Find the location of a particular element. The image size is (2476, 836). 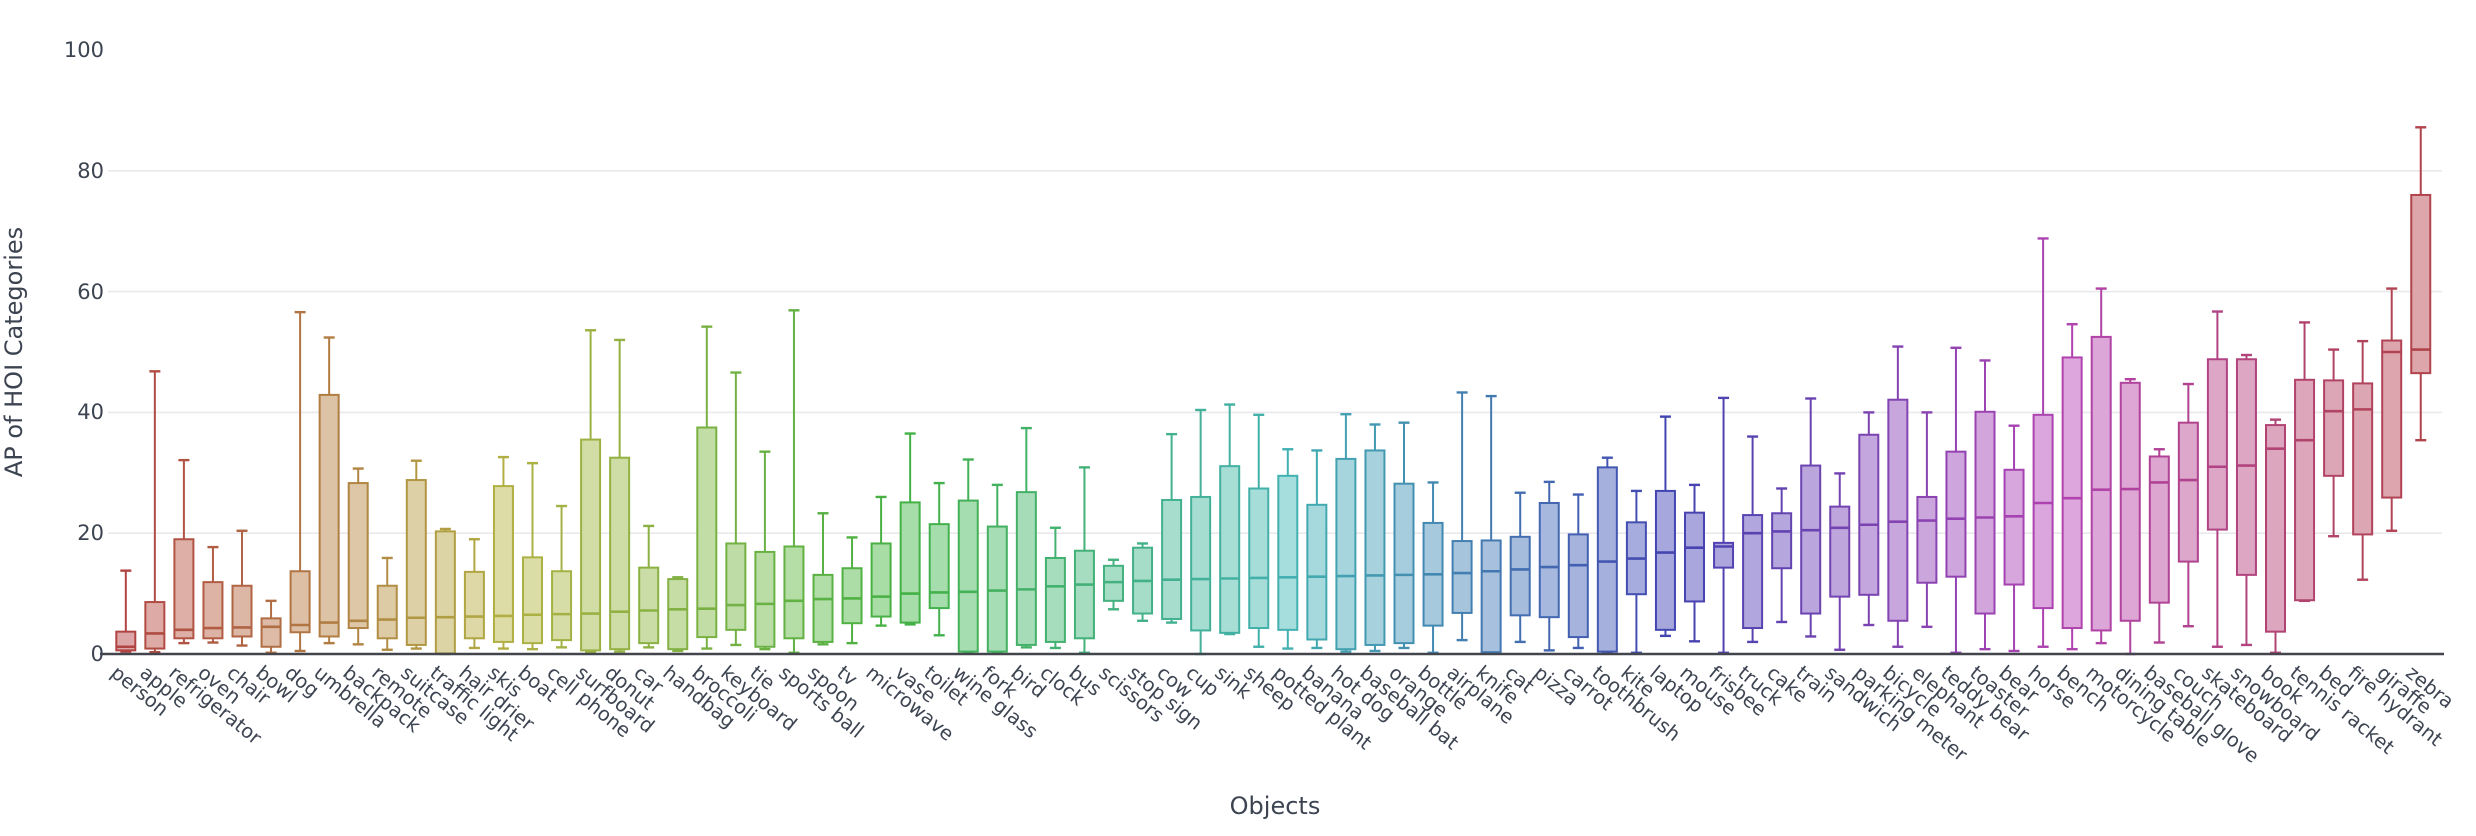

box-remote is located at coordinates (387, 603).